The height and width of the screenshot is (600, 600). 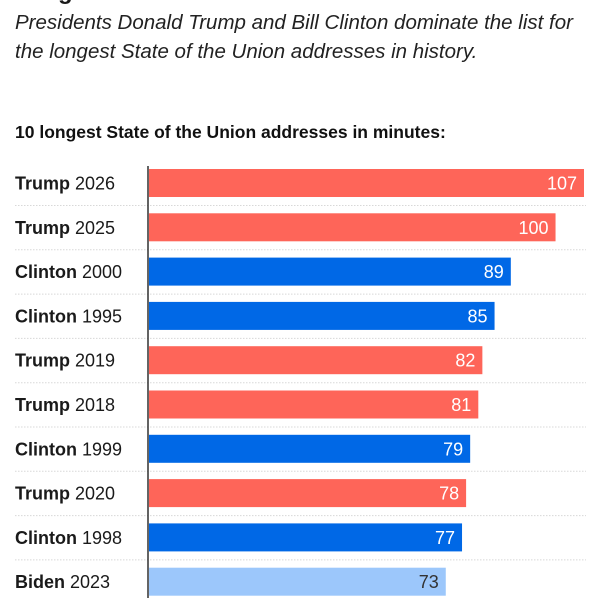 What do you see at coordinates (68, 316) in the screenshot?
I see `category-label: Clinton 1995` at bounding box center [68, 316].